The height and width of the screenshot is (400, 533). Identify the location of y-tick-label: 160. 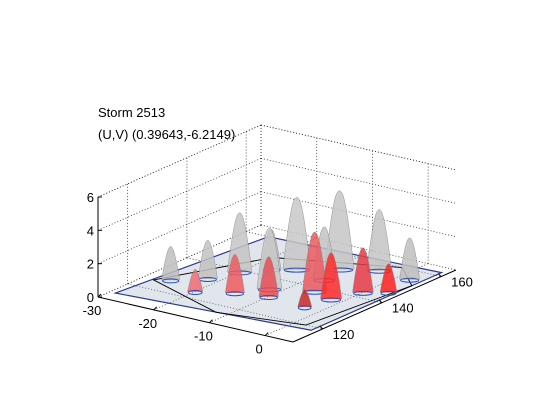
(462, 282).